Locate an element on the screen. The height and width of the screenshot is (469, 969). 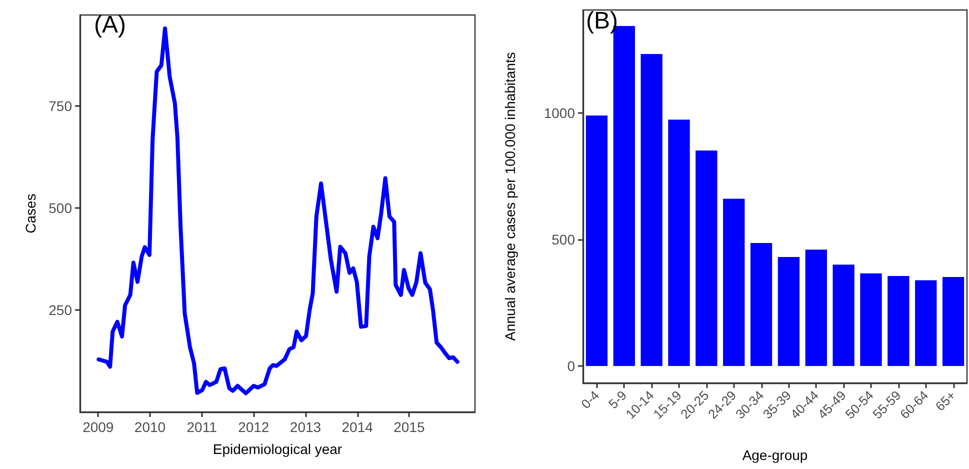
x-tick-label: 2015 is located at coordinates (409, 427).